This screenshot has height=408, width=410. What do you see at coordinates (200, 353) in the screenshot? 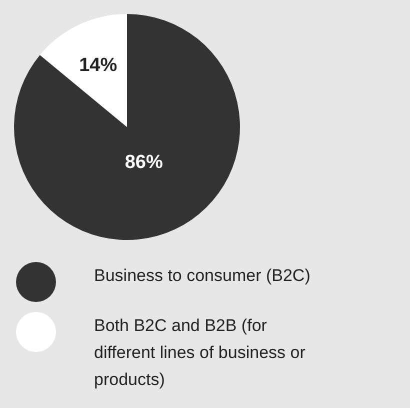
I see `legend-label: Both B2C and B2B (for different lines of business or products)` at bounding box center [200, 353].